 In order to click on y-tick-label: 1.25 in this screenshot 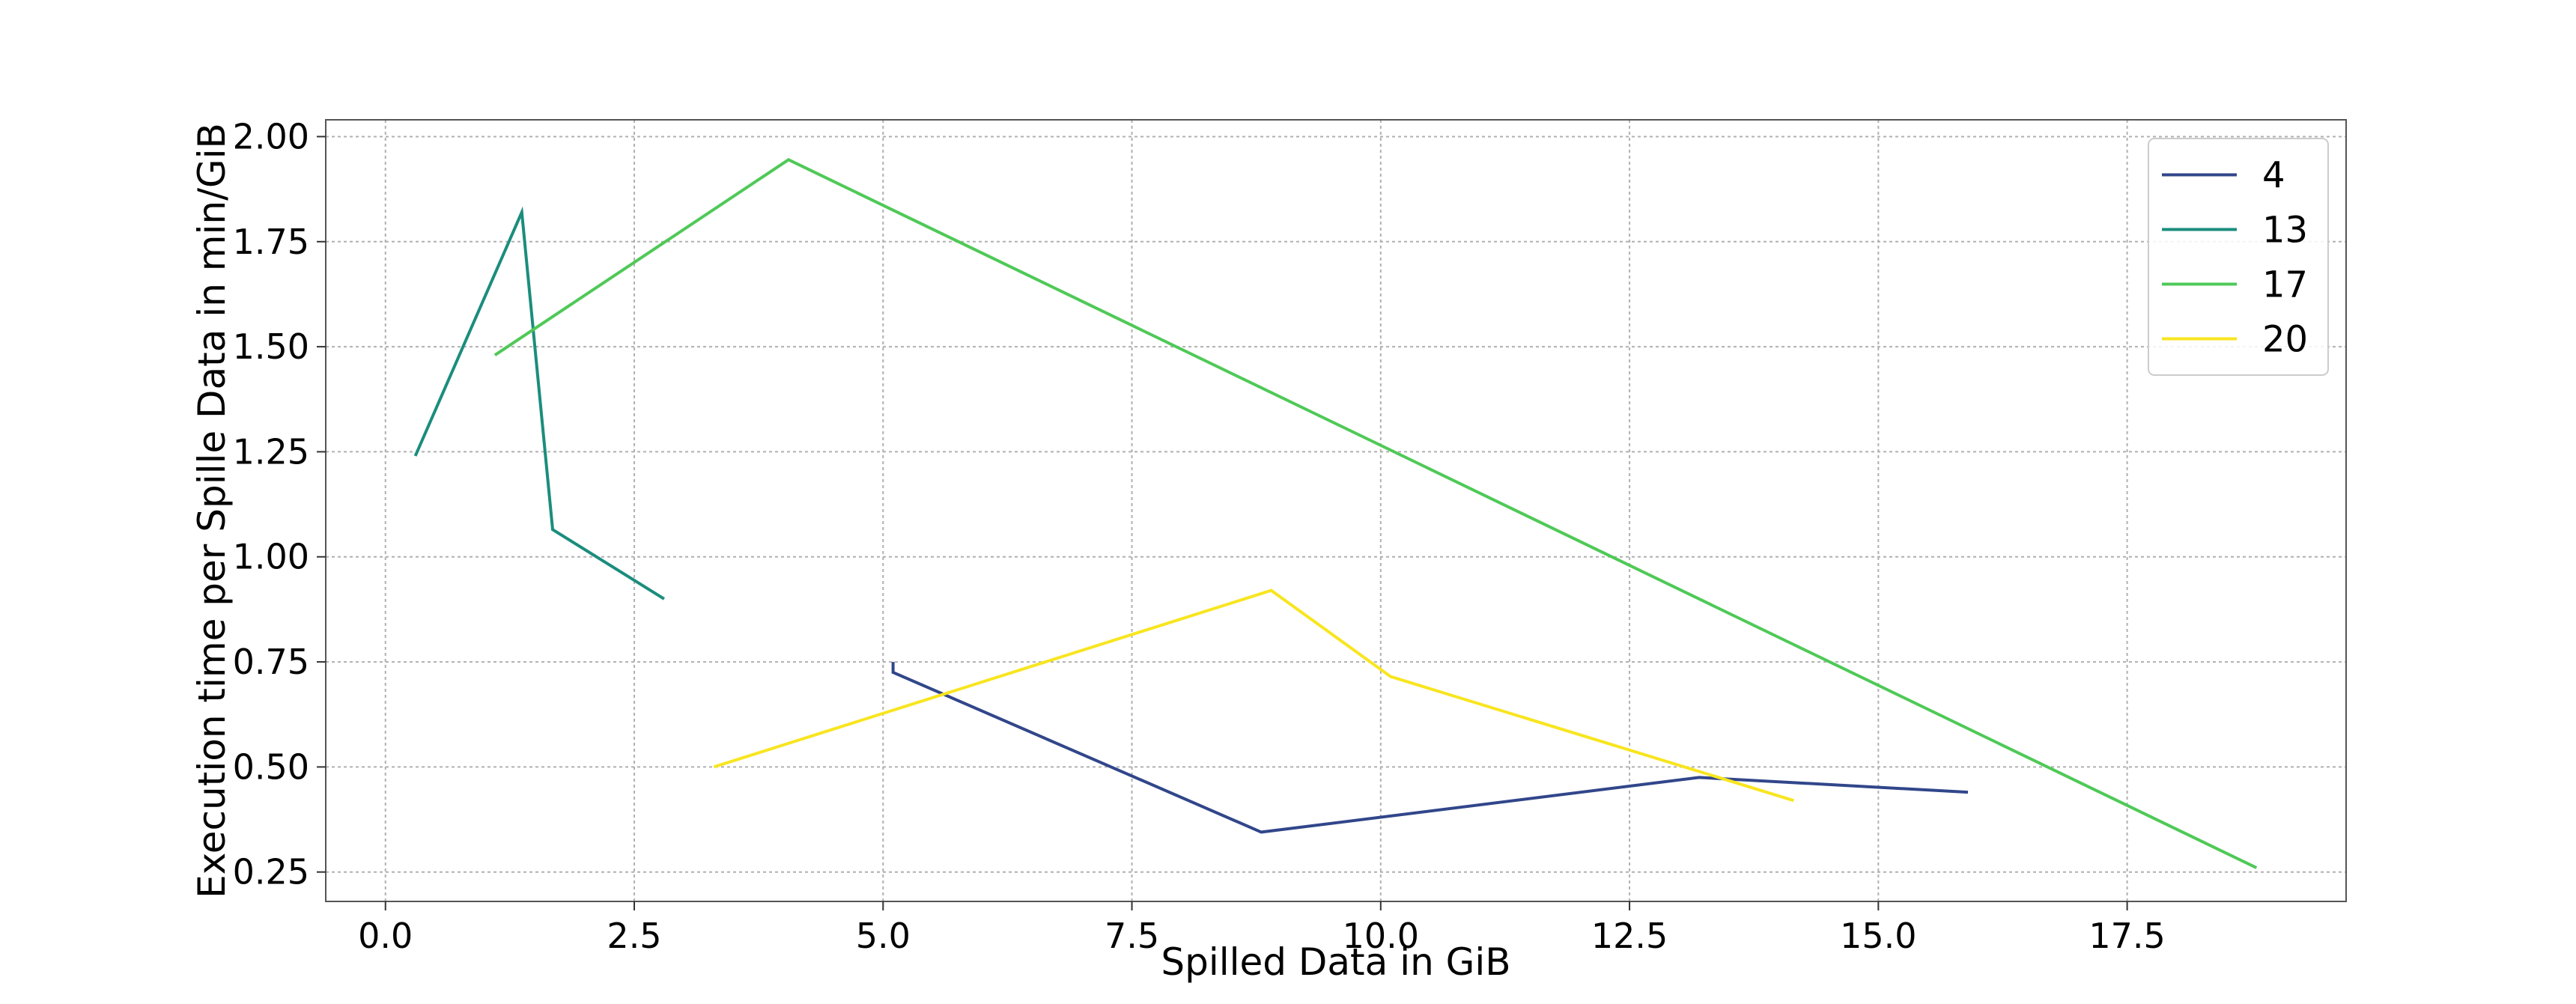, I will do `click(271, 451)`.